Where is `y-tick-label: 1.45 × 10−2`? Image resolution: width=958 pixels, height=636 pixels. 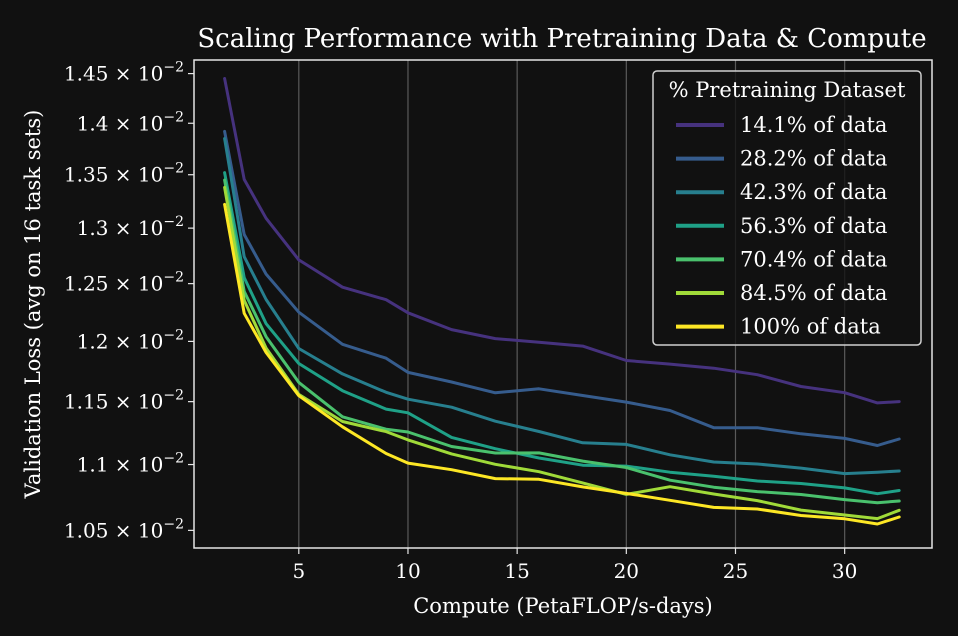
y-tick-label: 1.45 × 10−2 is located at coordinates (124, 73).